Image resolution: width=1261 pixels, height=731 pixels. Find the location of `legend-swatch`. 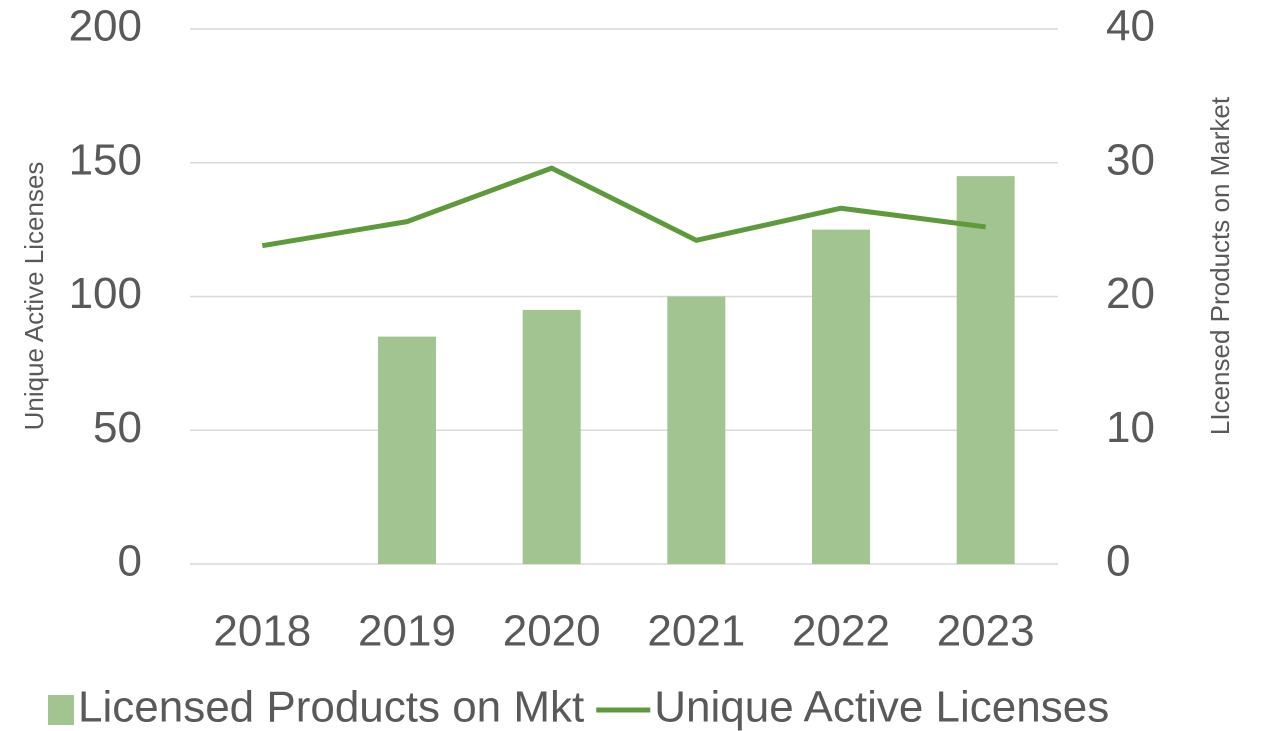

legend-swatch is located at coordinates (61, 710).